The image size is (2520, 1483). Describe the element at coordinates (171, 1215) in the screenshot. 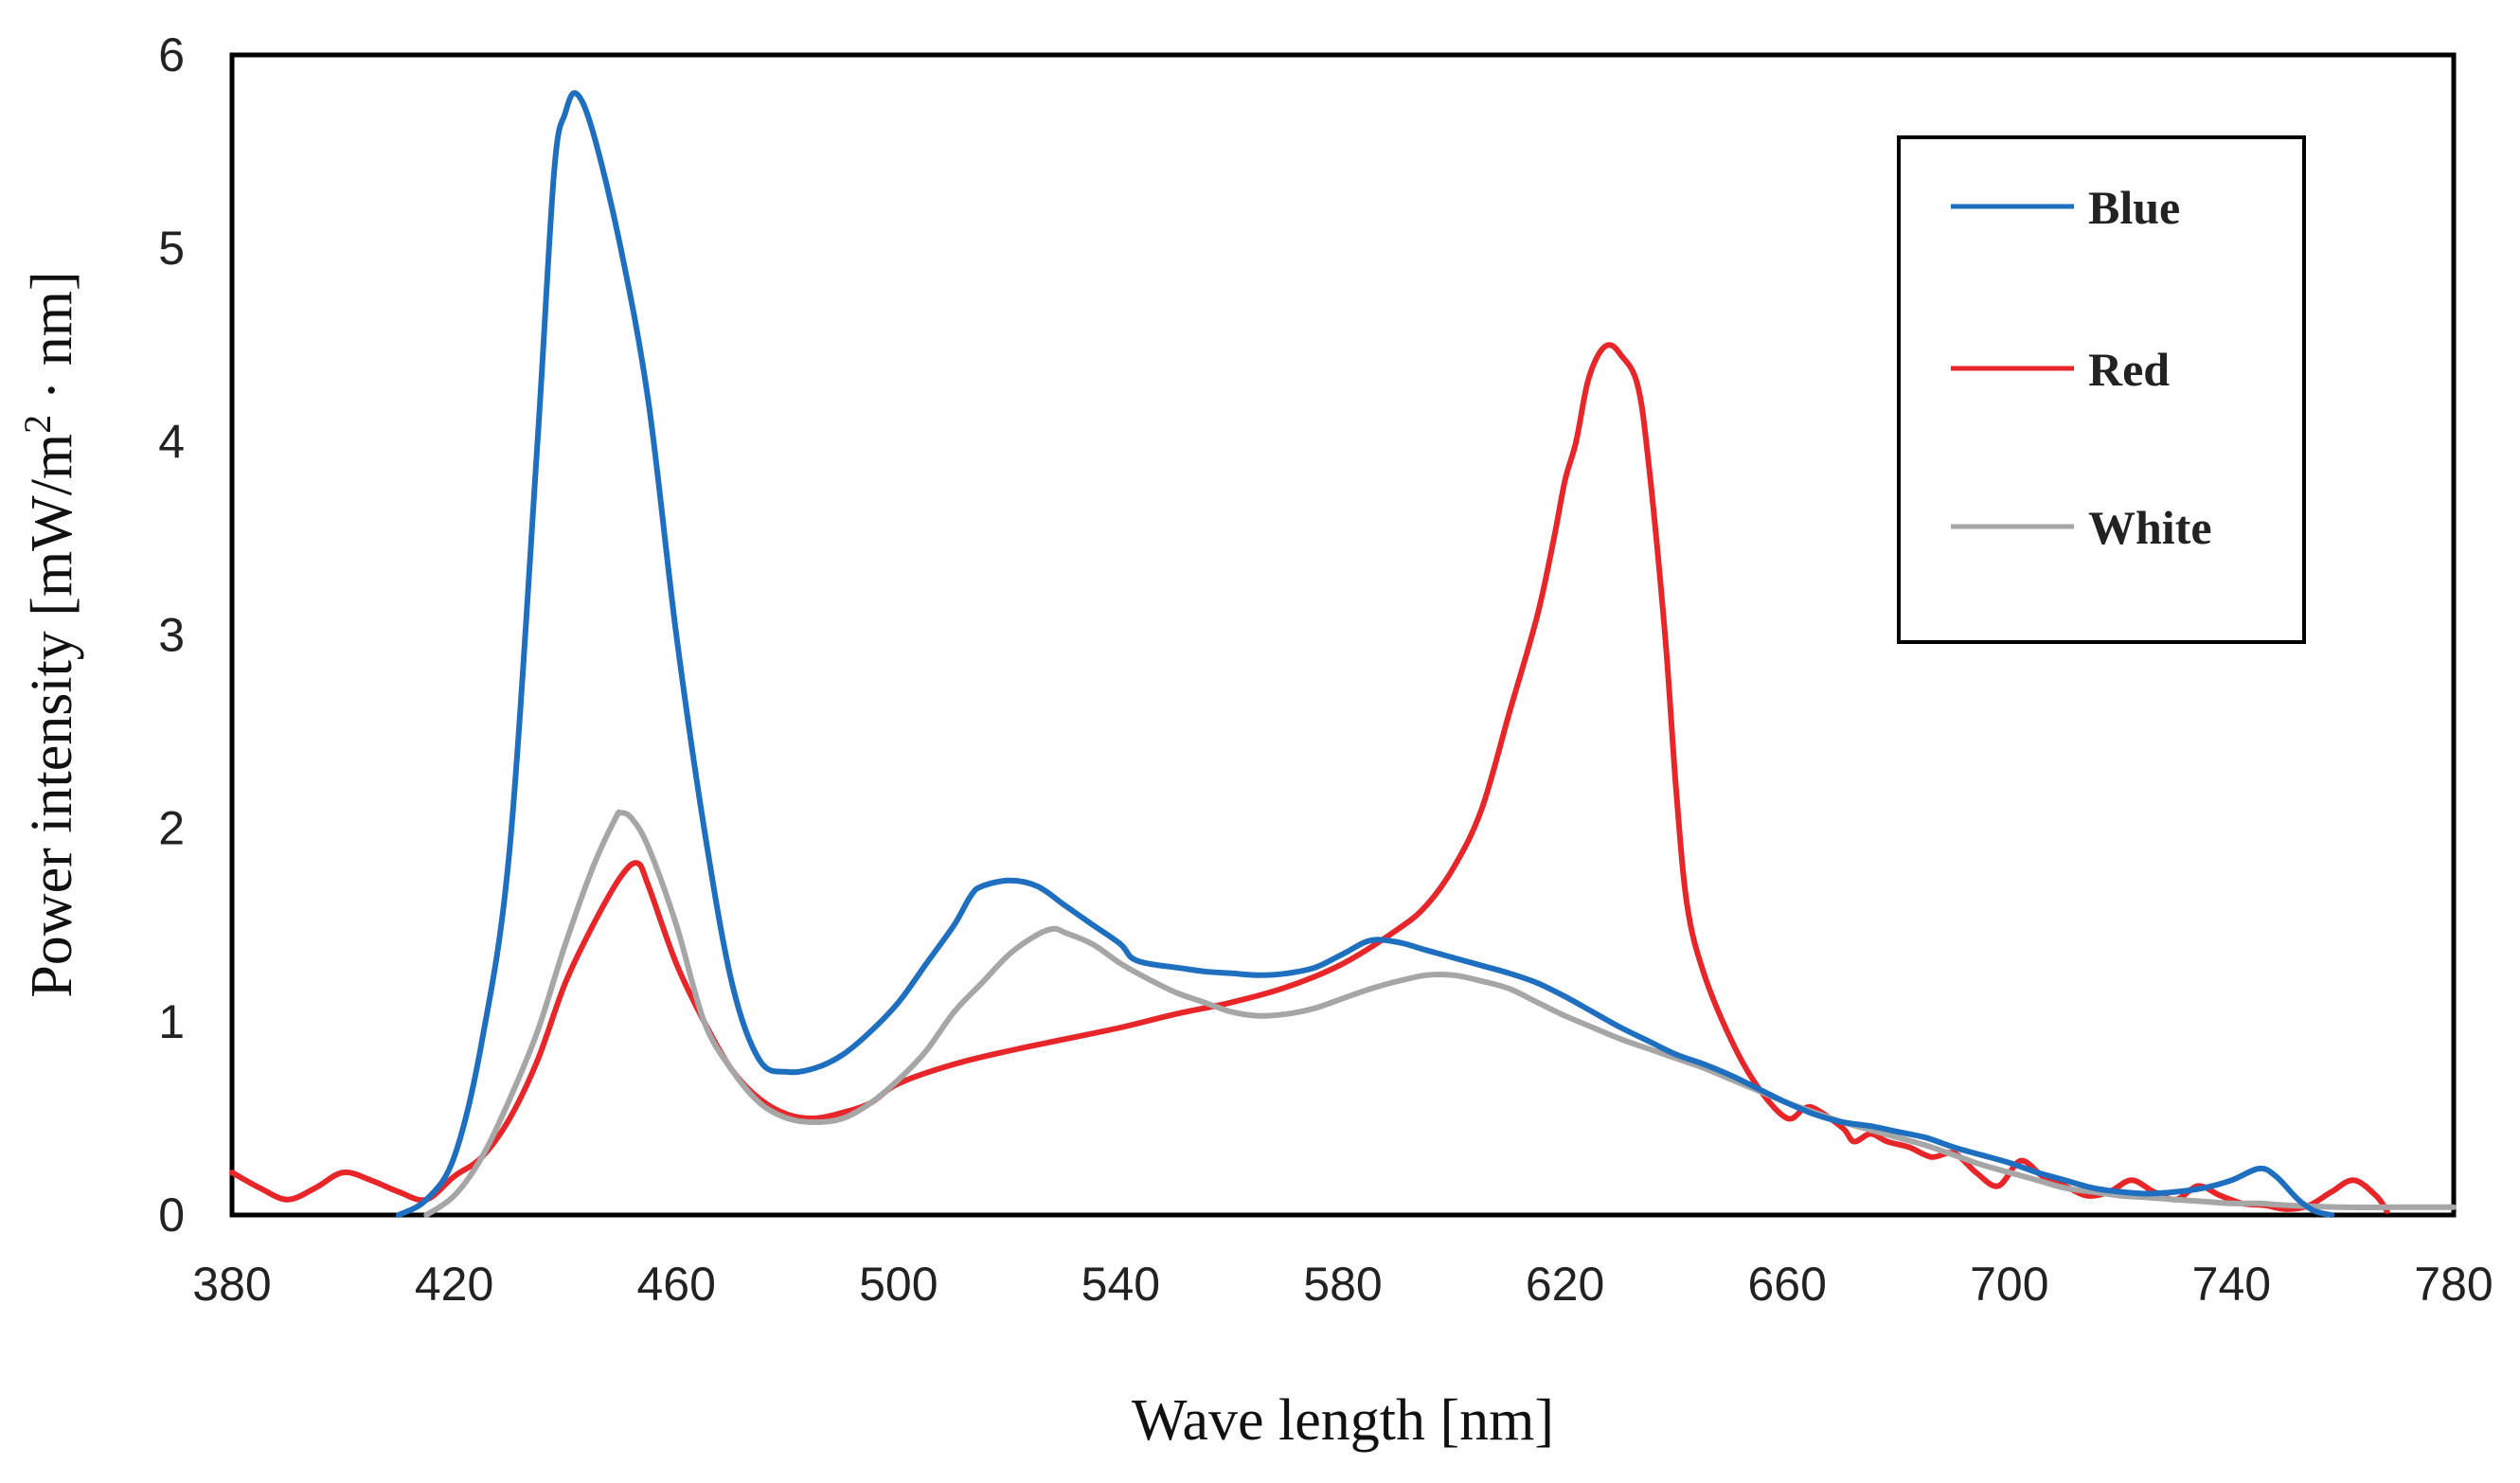

I see `y-tick-label: 0` at that location.